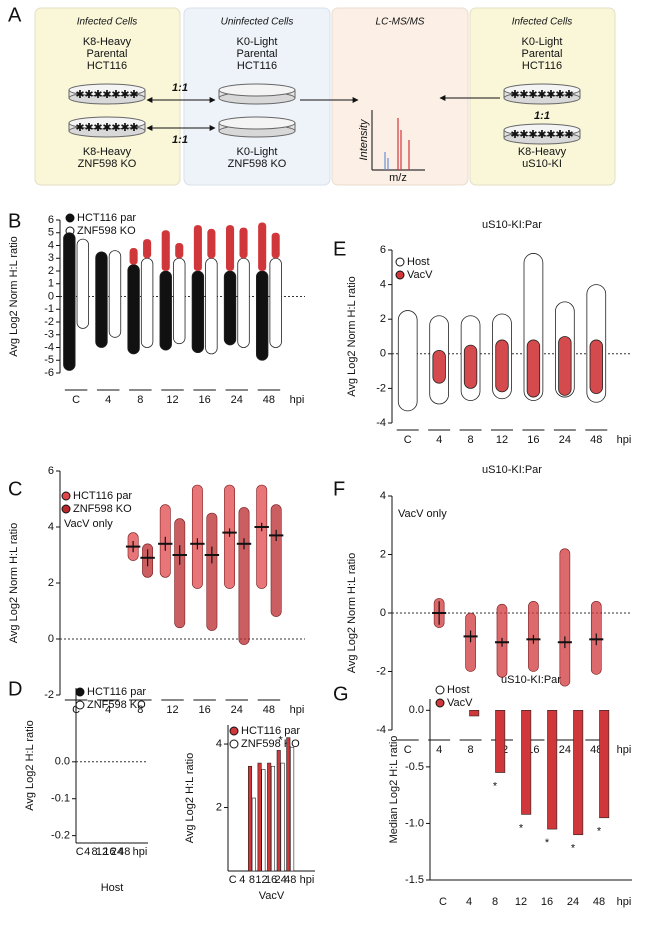  What do you see at coordinates (219, 807) in the screenshot?
I see `y-tick-label: 2` at bounding box center [219, 807].